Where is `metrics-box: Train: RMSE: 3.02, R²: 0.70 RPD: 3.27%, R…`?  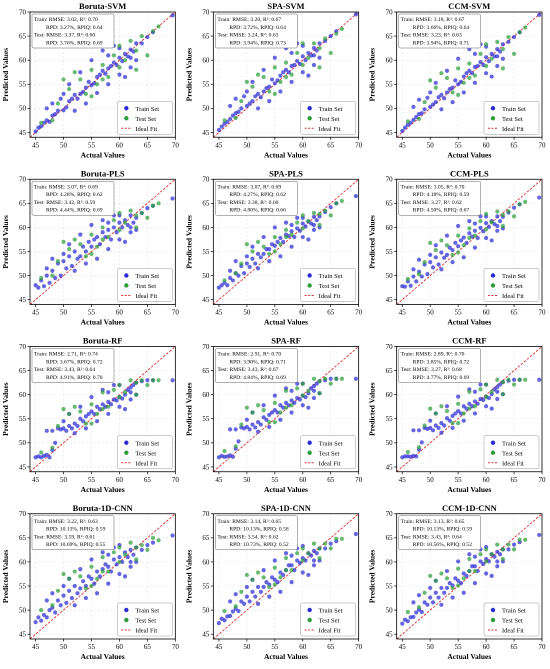
metrics-box: Train: RMSE: 3.02, R²: 0.70 RPD: 3.27%, R… is located at coordinates (73, 31).